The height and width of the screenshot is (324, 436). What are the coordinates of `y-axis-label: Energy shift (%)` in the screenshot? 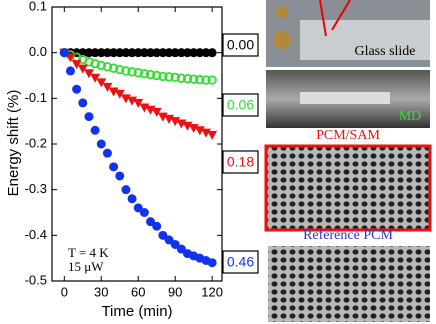 It's located at (13, 143).